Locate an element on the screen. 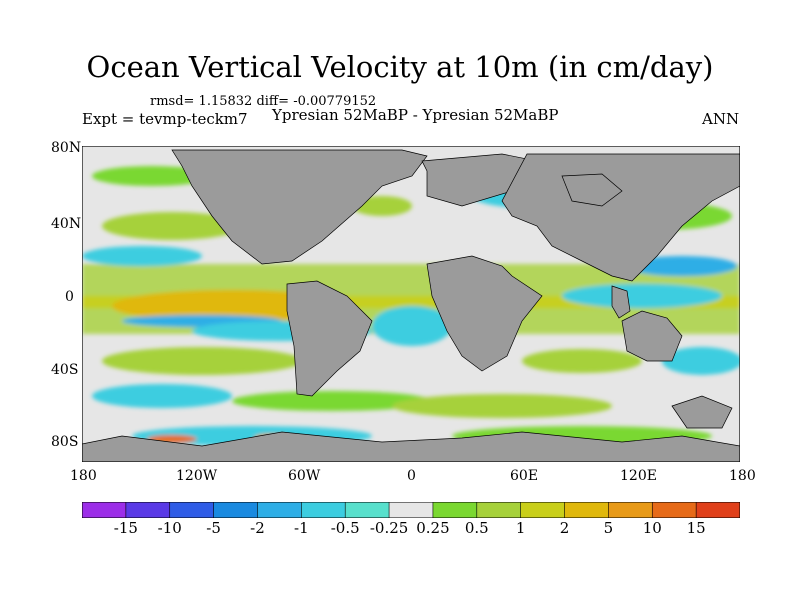 Image resolution: width=800 pixels, height=600 pixels. colorbar-label: 10 is located at coordinates (652, 528).